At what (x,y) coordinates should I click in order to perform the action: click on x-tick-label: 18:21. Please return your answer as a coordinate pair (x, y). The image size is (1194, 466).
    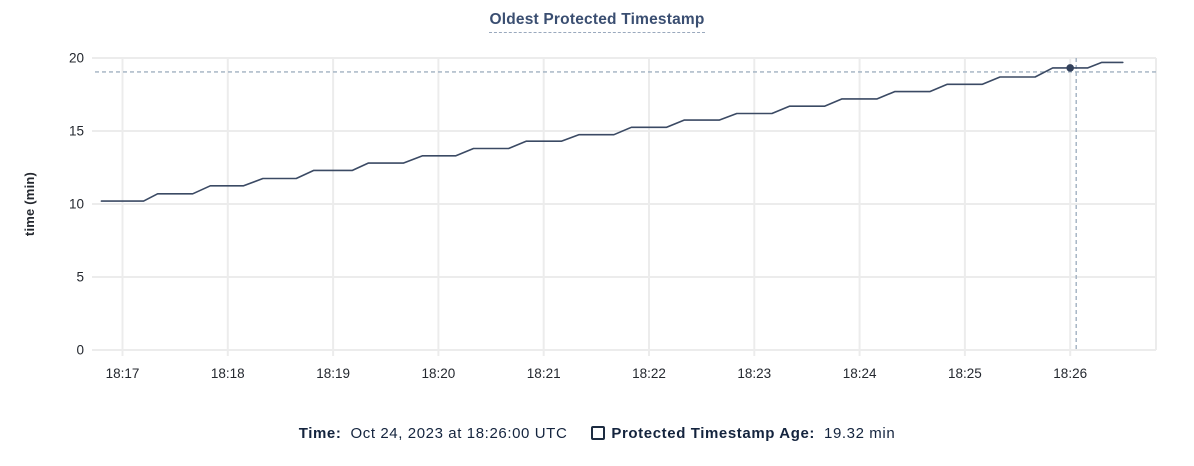
    Looking at the image, I should click on (544, 373).